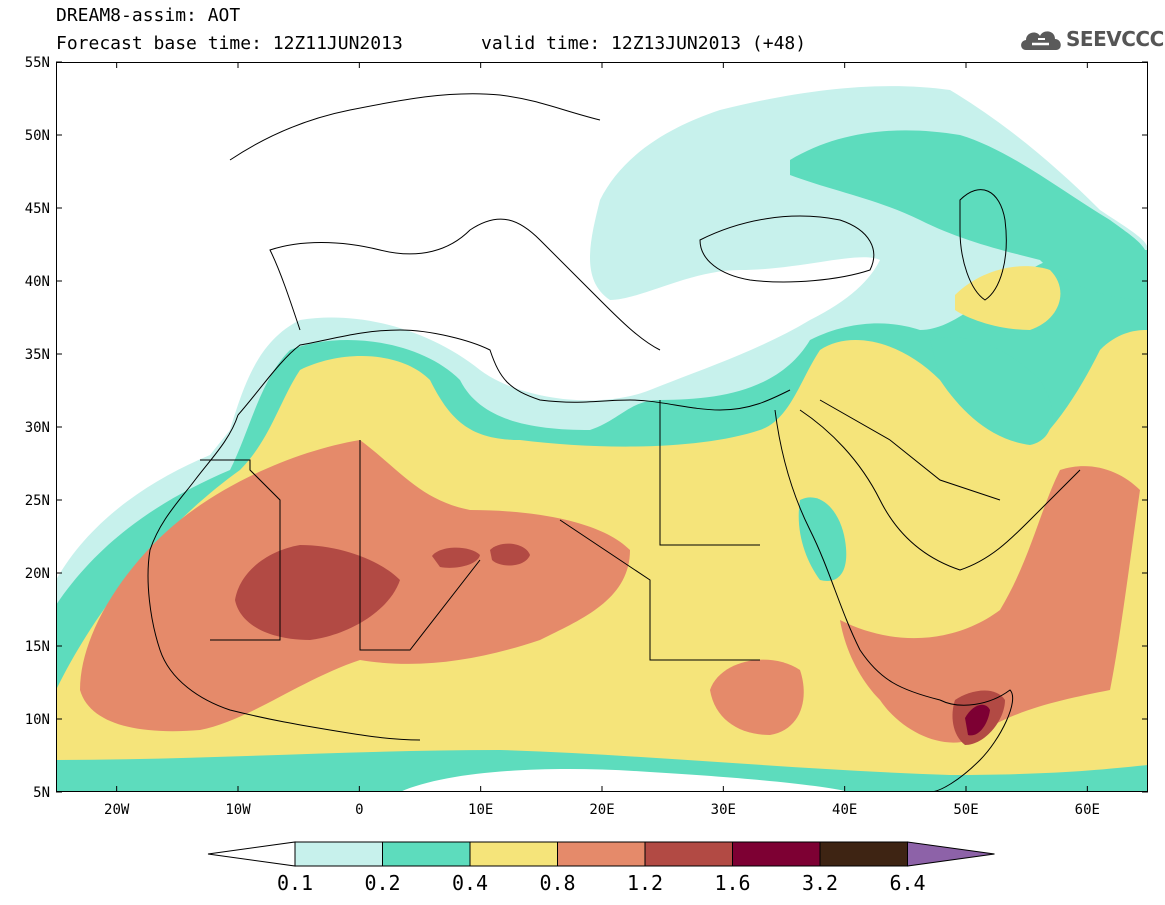 The width and height of the screenshot is (1165, 905). What do you see at coordinates (1115, 39) in the screenshot?
I see `logo-text: SEEVCCC` at bounding box center [1115, 39].